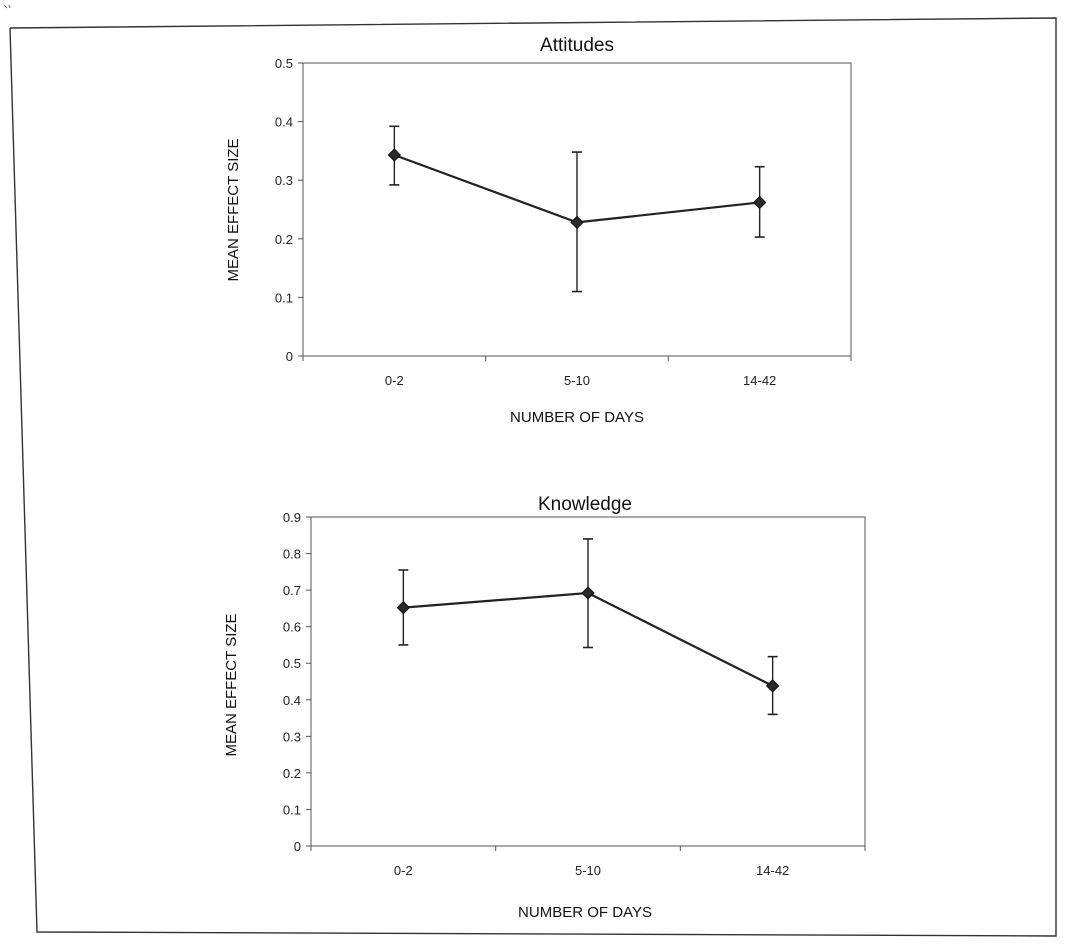  What do you see at coordinates (577, 45) in the screenshot?
I see `chart-title: Attitudes` at bounding box center [577, 45].